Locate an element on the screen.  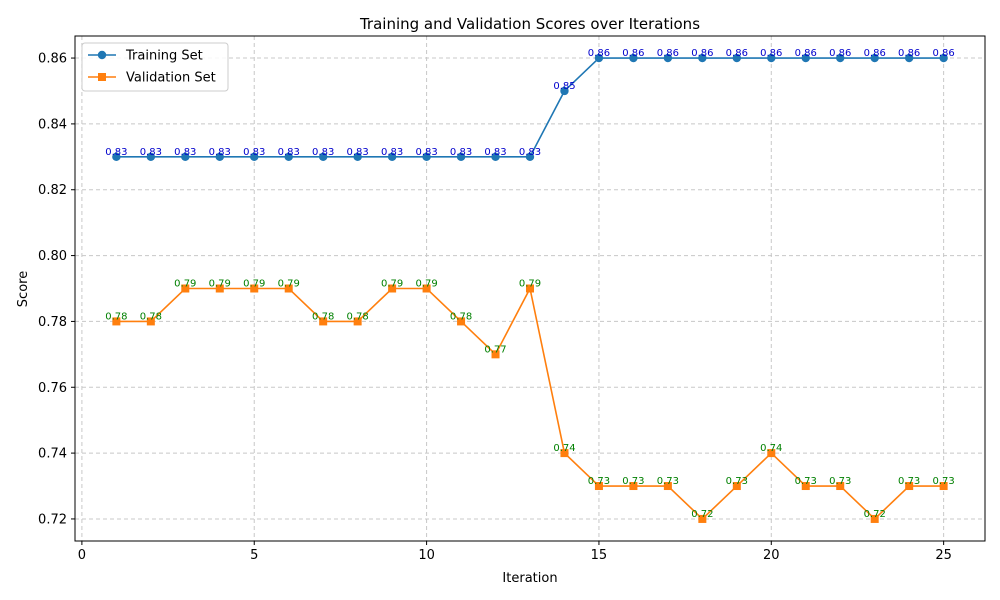
y-tick-label: 0.76 is located at coordinates (52, 388).